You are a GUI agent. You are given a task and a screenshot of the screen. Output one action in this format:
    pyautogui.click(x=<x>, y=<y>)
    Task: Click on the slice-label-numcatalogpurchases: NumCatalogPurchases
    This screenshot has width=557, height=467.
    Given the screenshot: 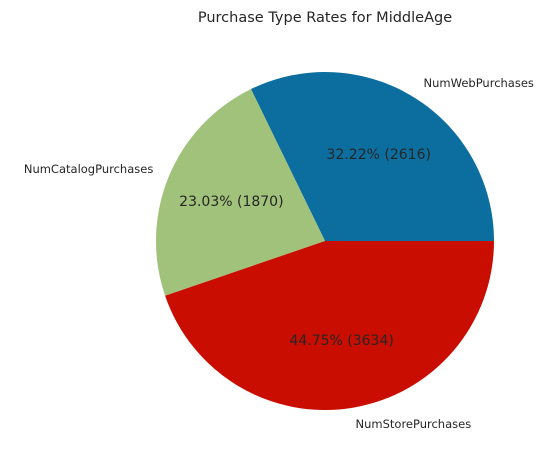 What is the action you would take?
    pyautogui.click(x=88, y=169)
    